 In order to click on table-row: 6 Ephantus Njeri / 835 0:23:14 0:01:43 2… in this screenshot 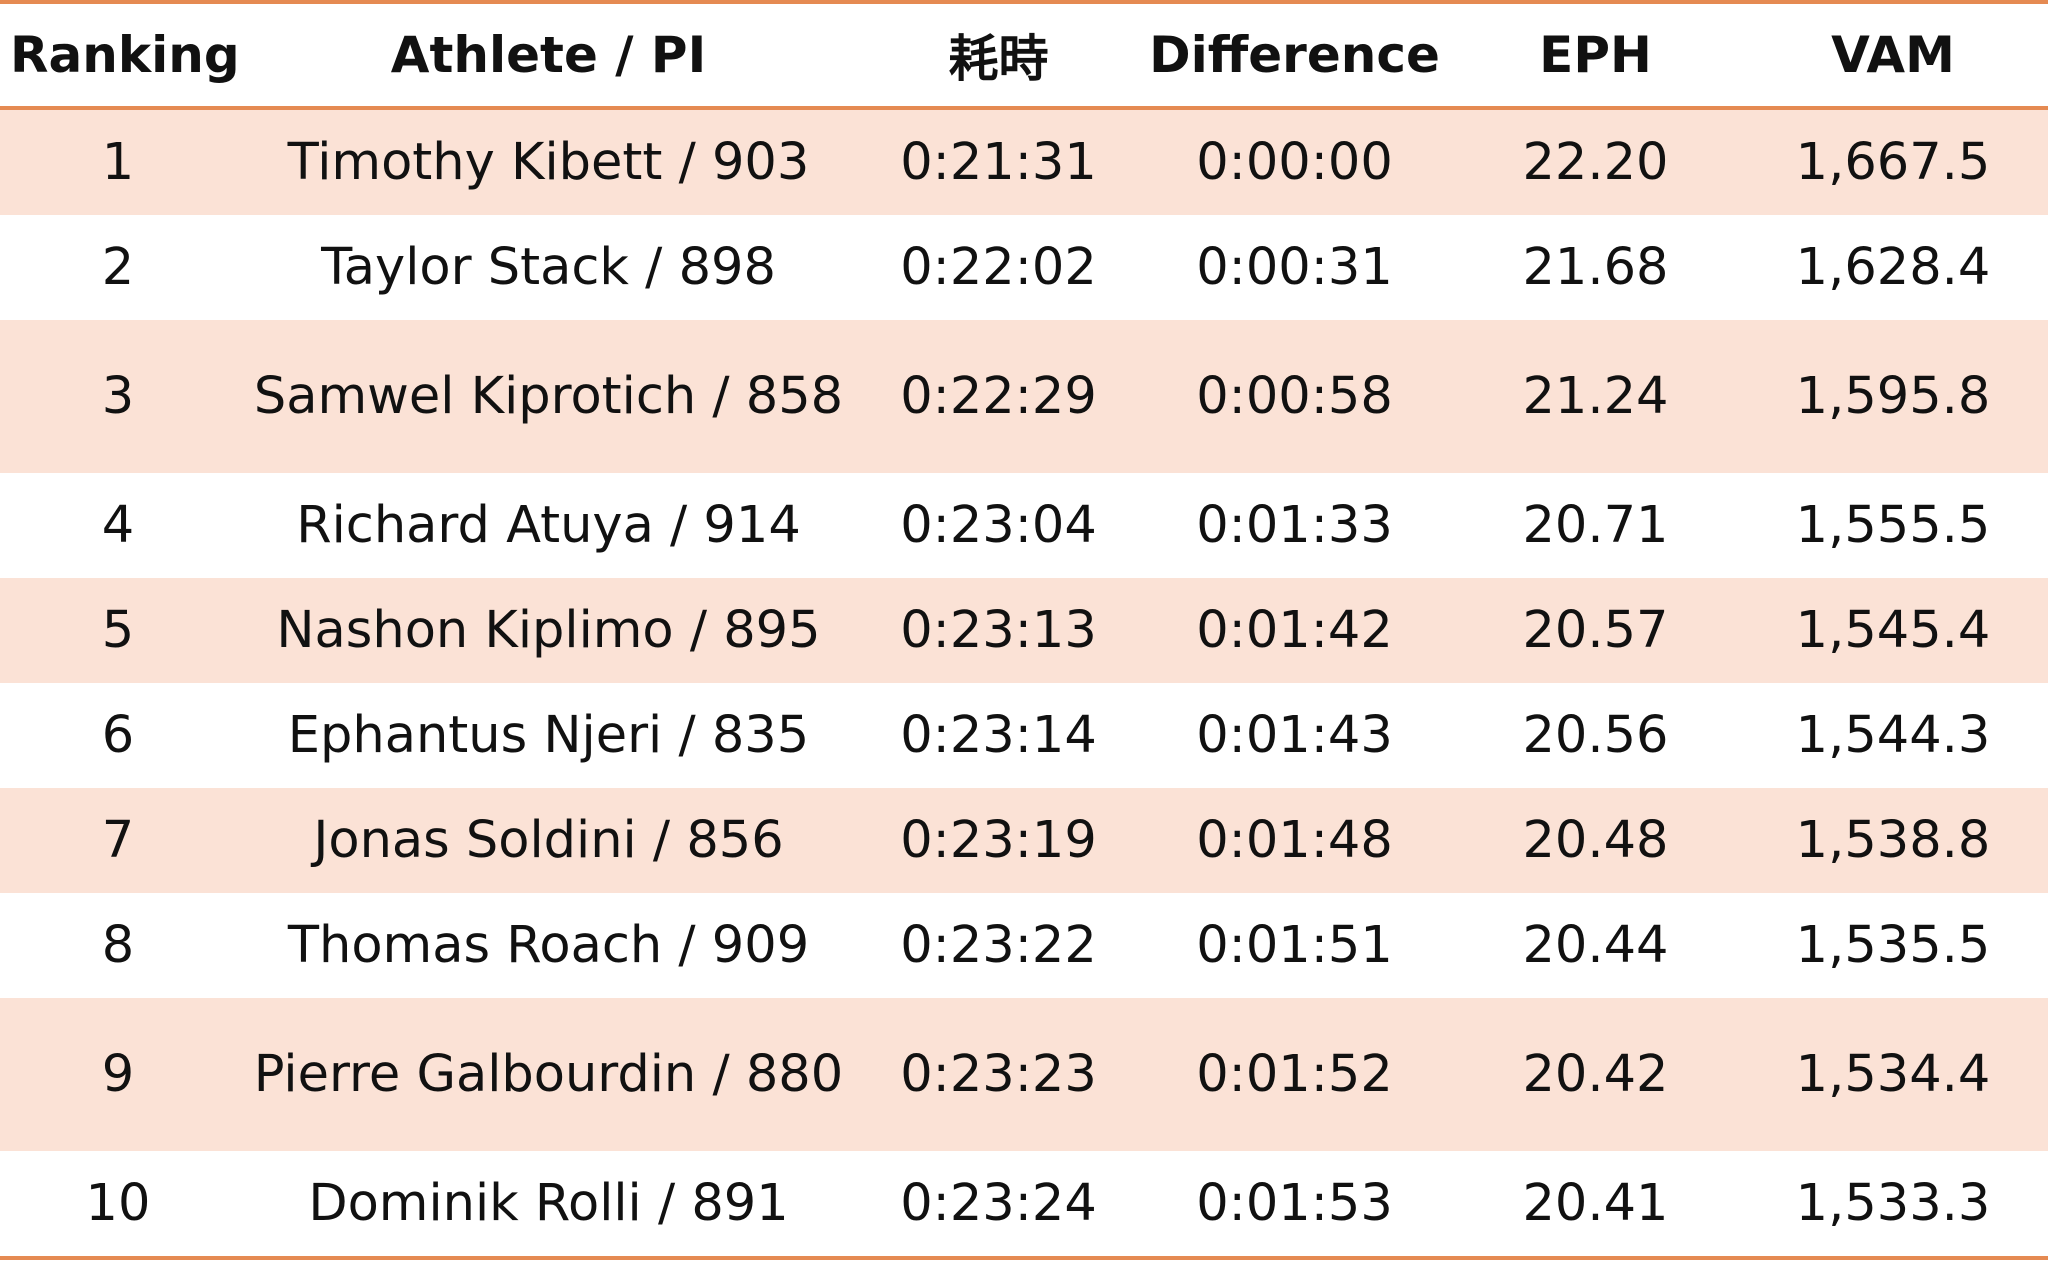, I will do `click(1024, 735)`.